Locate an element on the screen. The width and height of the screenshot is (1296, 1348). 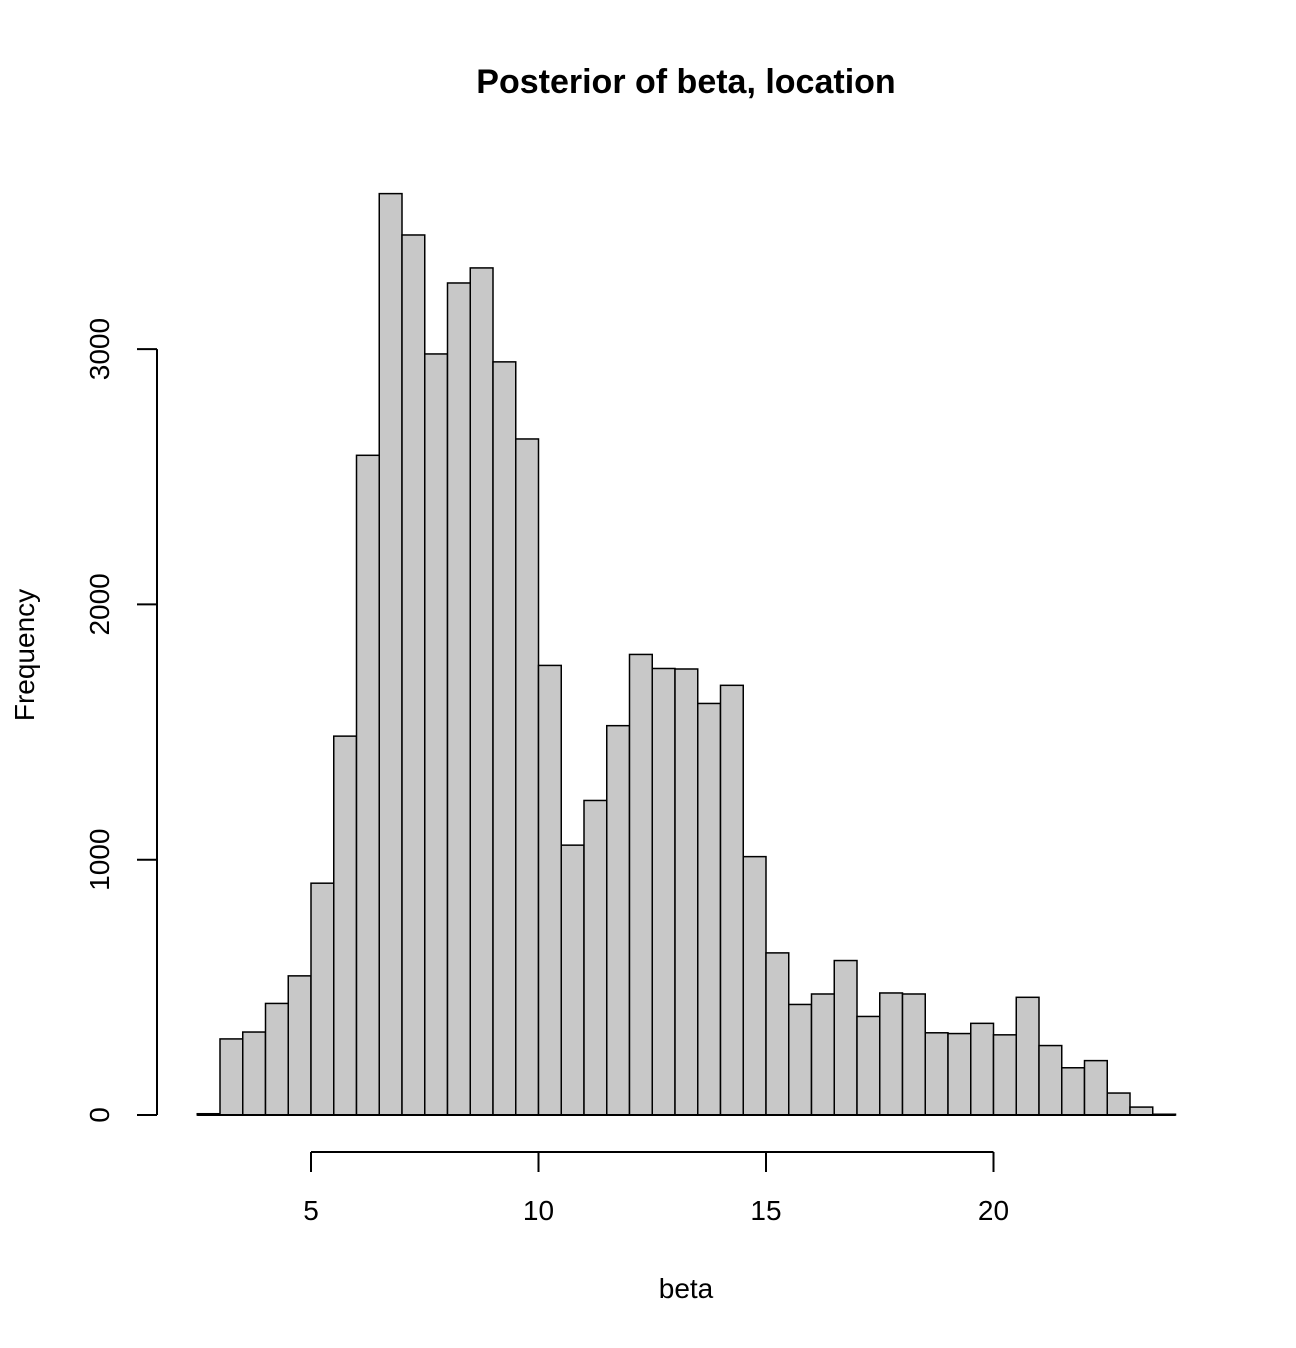
x-tick-label: 5 is located at coordinates (311, 1210).